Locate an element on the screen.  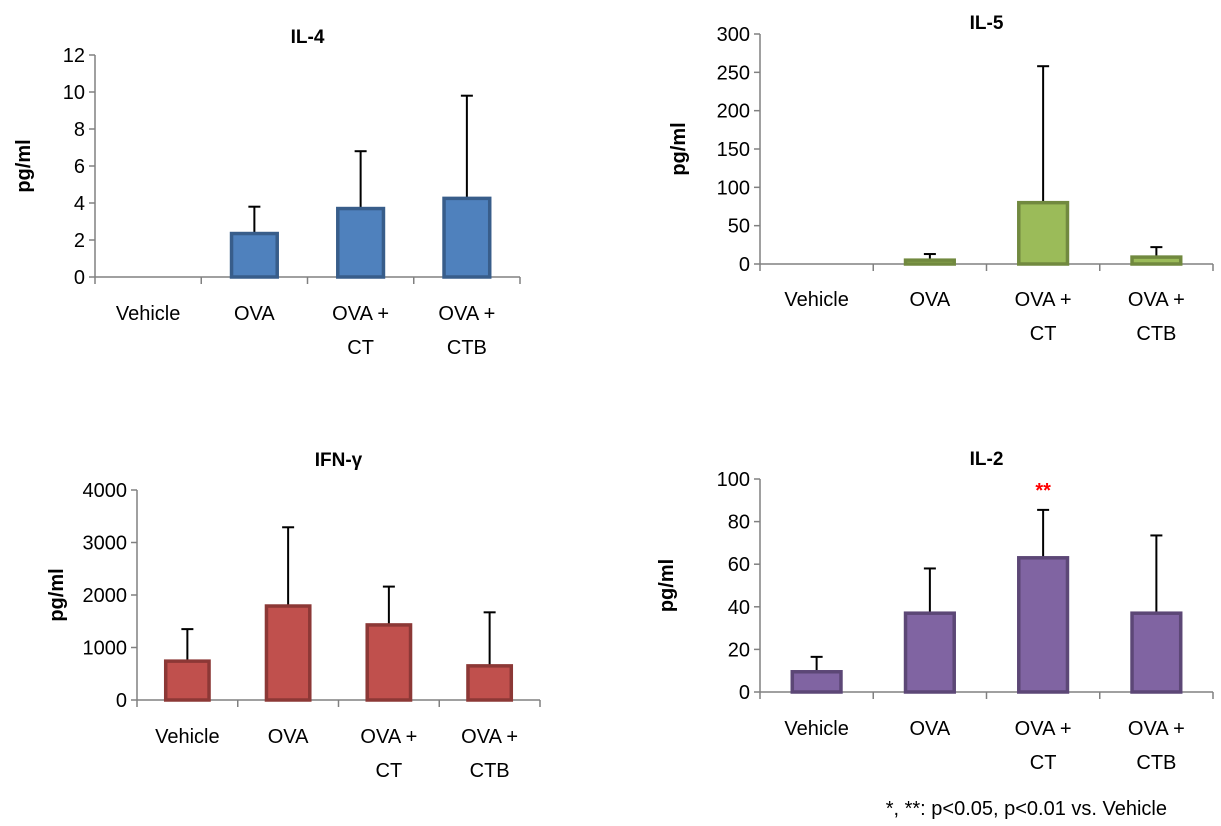
y-tick-label: 4000 is located at coordinates (105, 491).